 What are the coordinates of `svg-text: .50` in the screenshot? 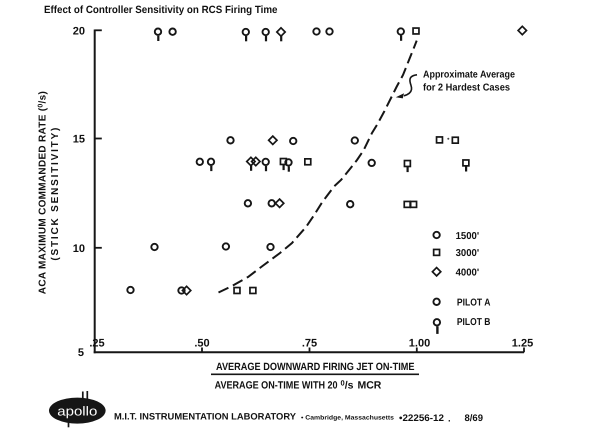 It's located at (201, 344).